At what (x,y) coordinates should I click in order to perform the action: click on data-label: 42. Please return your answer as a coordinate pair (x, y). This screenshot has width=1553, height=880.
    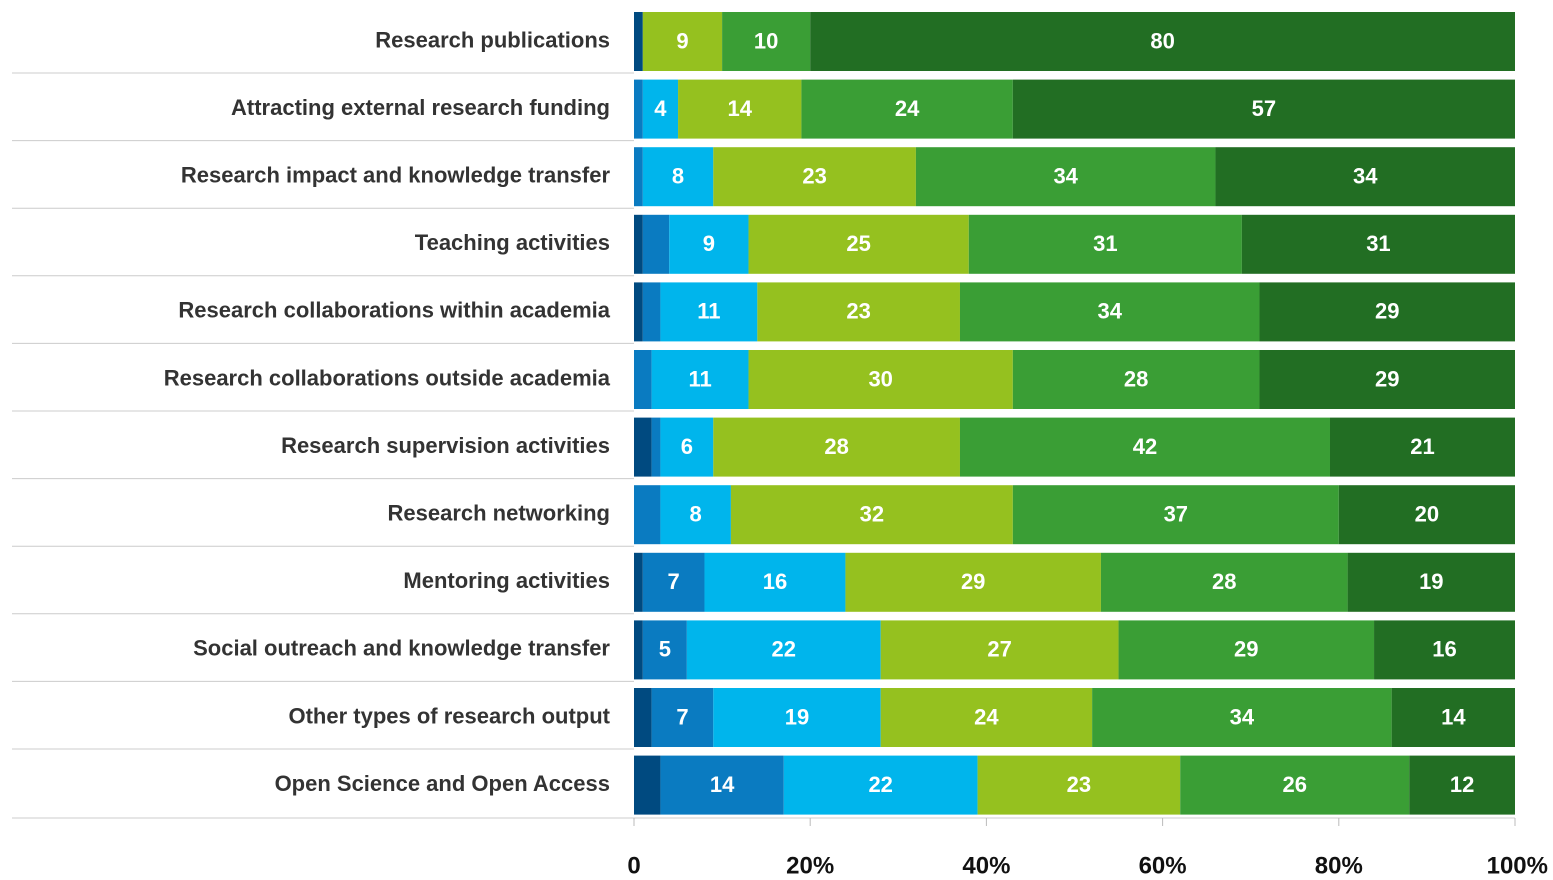
    Looking at the image, I should click on (1145, 446).